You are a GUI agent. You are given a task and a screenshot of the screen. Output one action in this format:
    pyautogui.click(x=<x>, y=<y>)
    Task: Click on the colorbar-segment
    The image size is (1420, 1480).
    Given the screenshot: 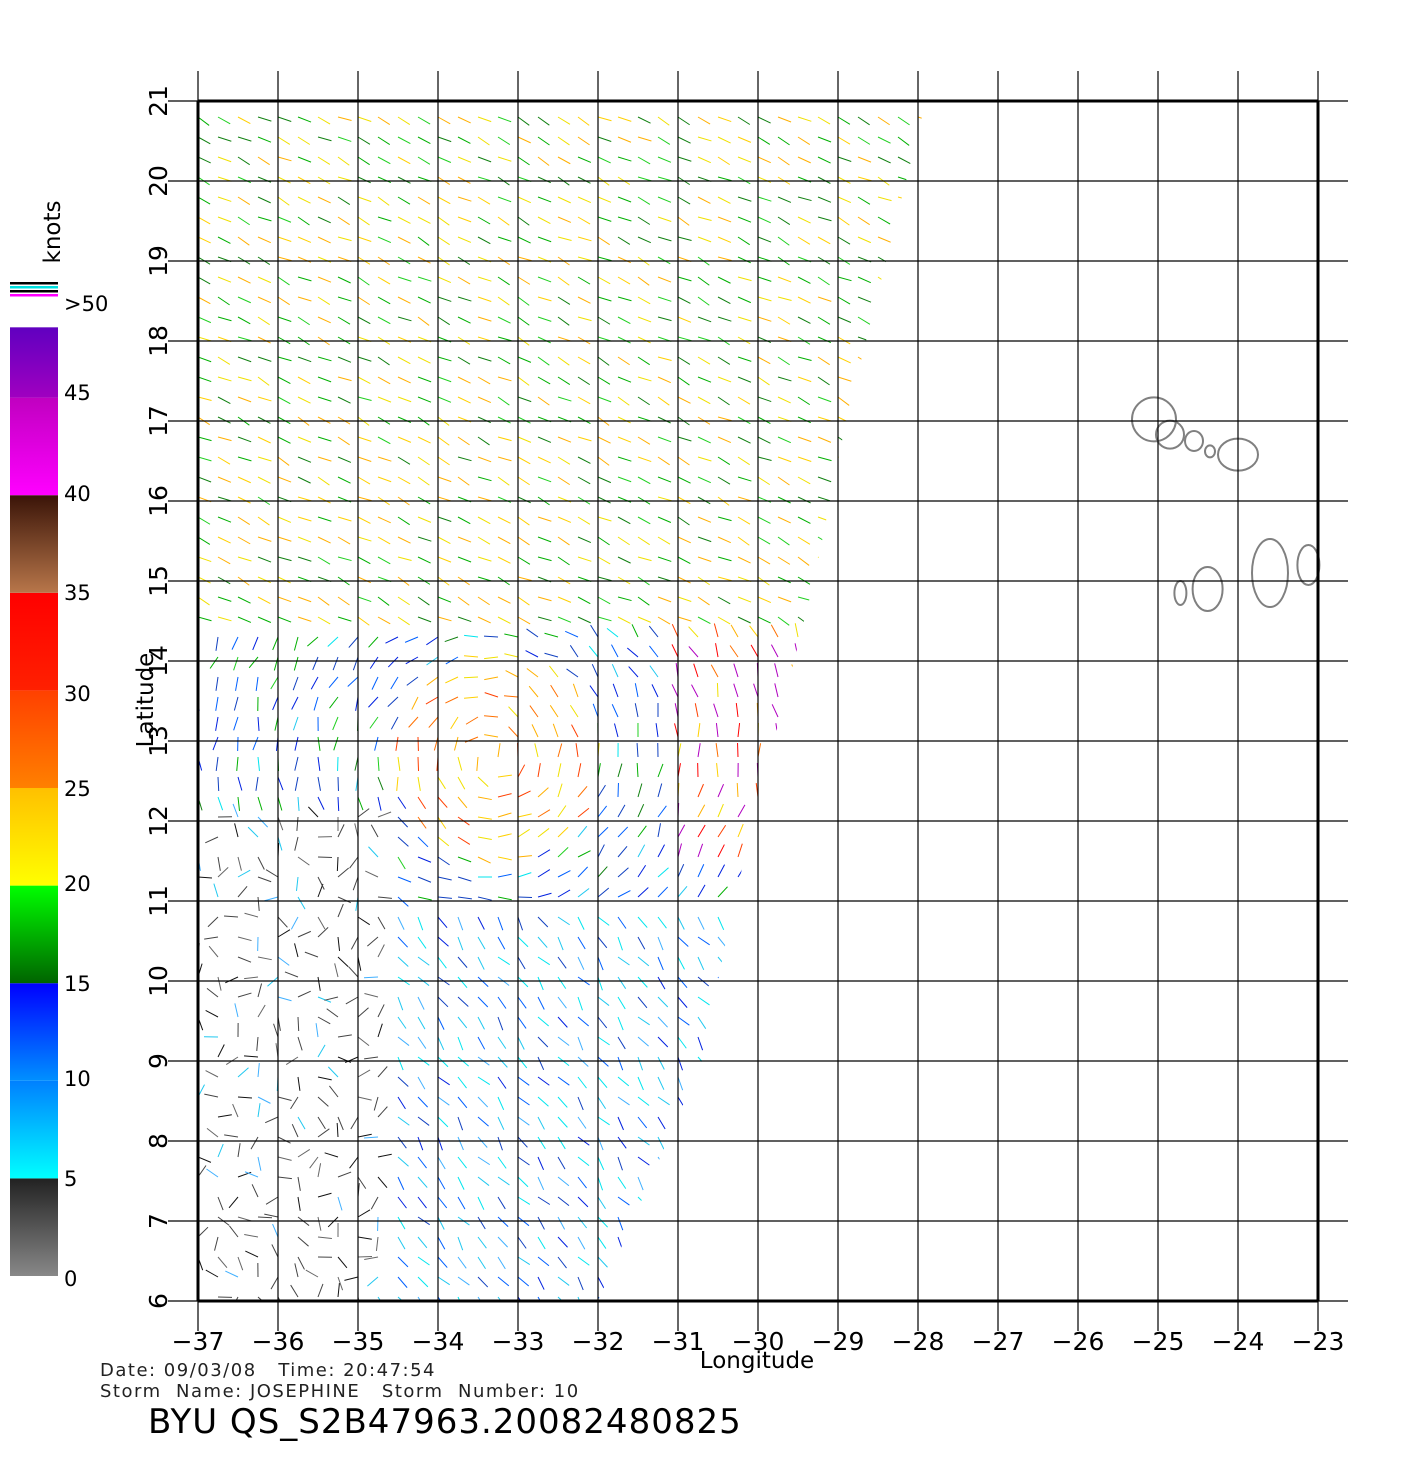 What is the action you would take?
    pyautogui.click(x=34, y=934)
    